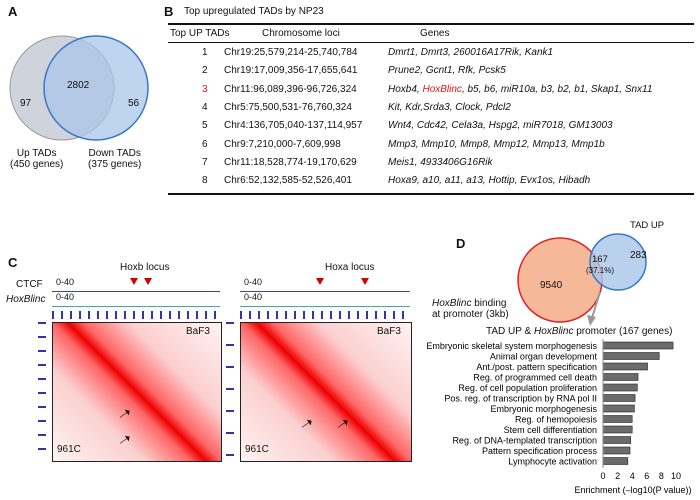  What do you see at coordinates (205, 181) in the screenshot?
I see `table-rank: 8` at bounding box center [205, 181].